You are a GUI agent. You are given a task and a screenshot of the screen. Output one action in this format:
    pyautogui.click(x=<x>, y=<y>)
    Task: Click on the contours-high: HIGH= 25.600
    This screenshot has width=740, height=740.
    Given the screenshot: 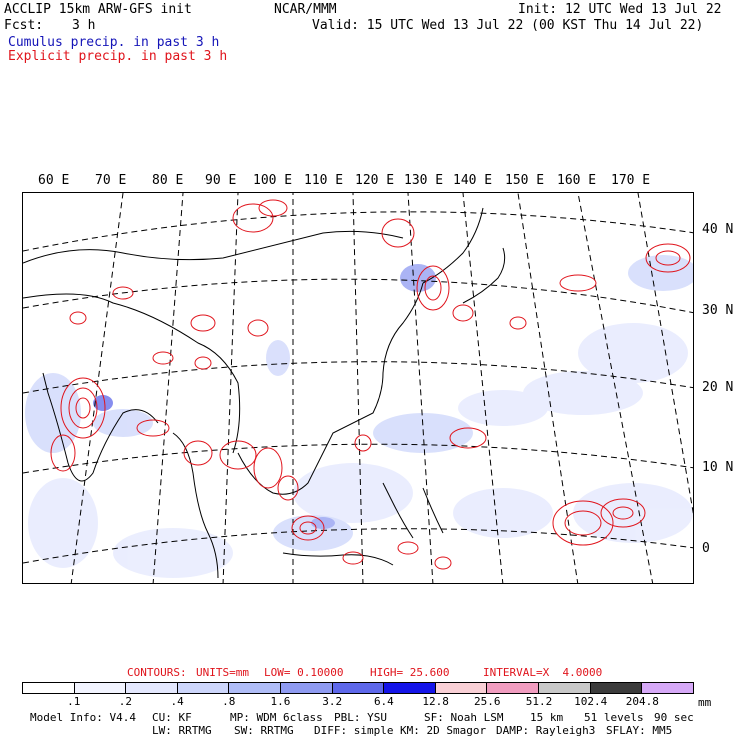 What is the action you would take?
    pyautogui.click(x=410, y=672)
    